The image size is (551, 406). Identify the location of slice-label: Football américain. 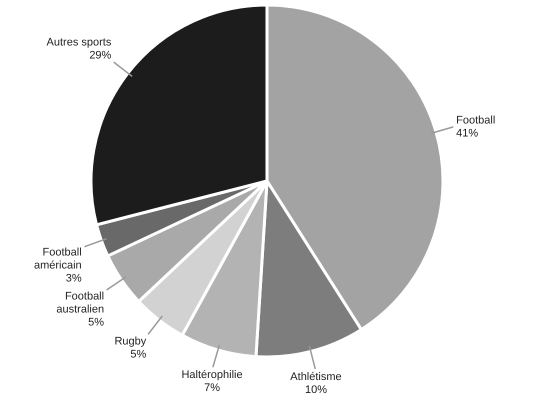
(58, 259).